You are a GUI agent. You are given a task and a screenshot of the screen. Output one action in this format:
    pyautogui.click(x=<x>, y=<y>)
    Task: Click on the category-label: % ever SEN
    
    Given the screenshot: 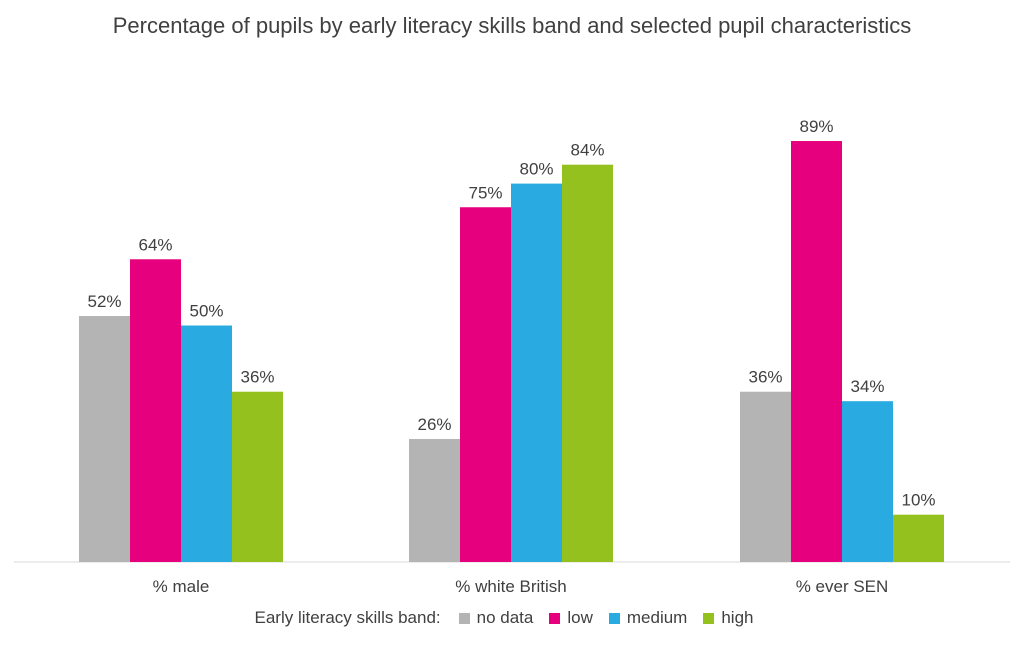 What is the action you would take?
    pyautogui.click(x=842, y=586)
    